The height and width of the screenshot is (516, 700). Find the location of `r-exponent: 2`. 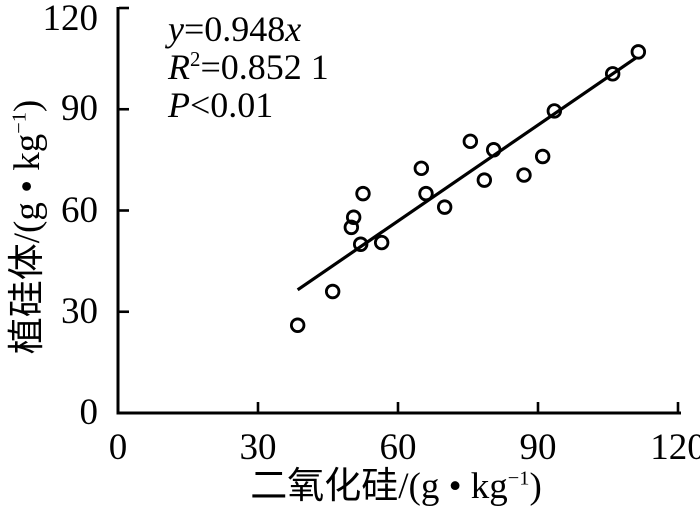

r-exponent: 2 is located at coordinates (195, 59).